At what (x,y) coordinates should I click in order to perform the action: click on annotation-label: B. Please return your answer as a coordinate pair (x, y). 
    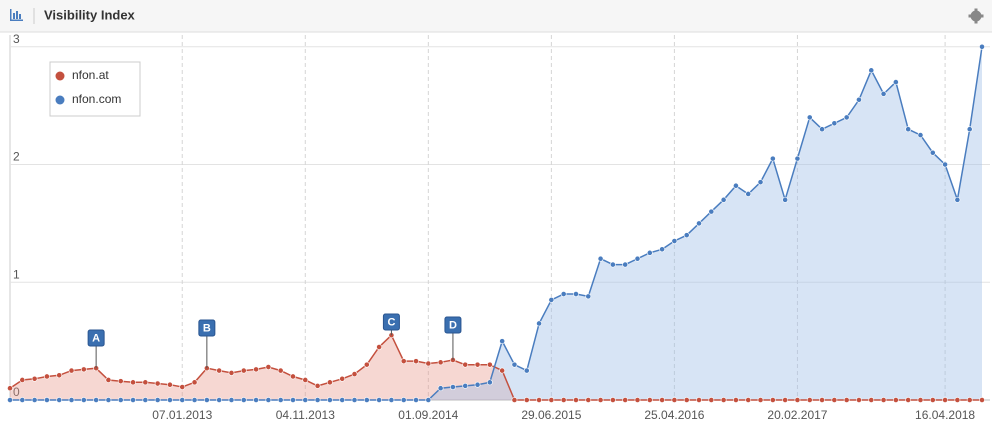
    Looking at the image, I should click on (207, 328).